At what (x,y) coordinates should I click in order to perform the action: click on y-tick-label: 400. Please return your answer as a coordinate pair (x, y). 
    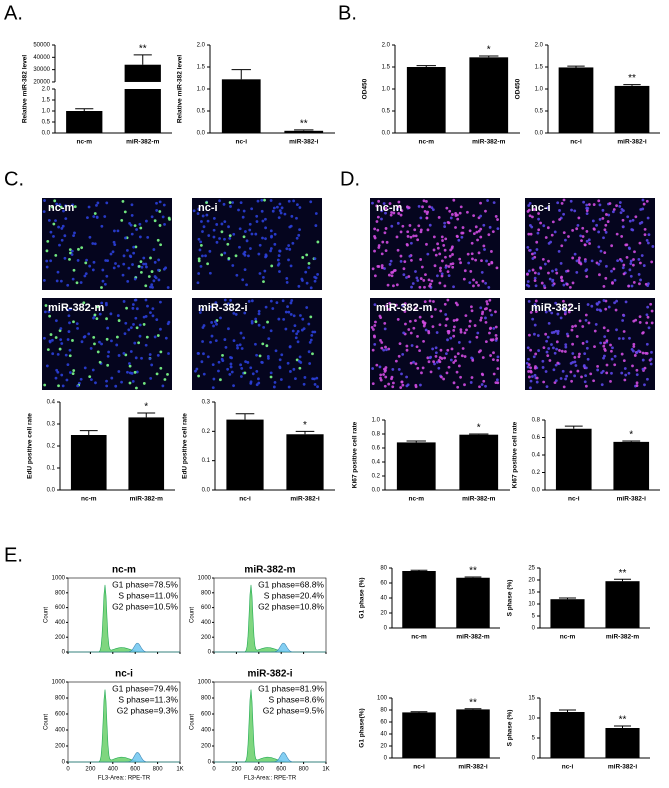
    Looking at the image, I should click on (60, 623).